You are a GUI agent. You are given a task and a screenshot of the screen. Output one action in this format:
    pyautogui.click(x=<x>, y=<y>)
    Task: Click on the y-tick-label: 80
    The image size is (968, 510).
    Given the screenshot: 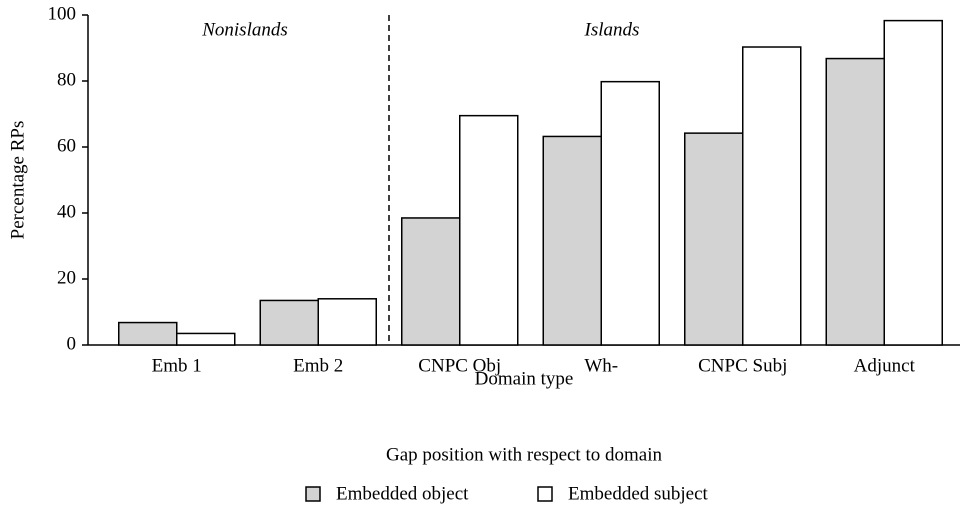 What is the action you would take?
    pyautogui.click(x=66, y=79)
    